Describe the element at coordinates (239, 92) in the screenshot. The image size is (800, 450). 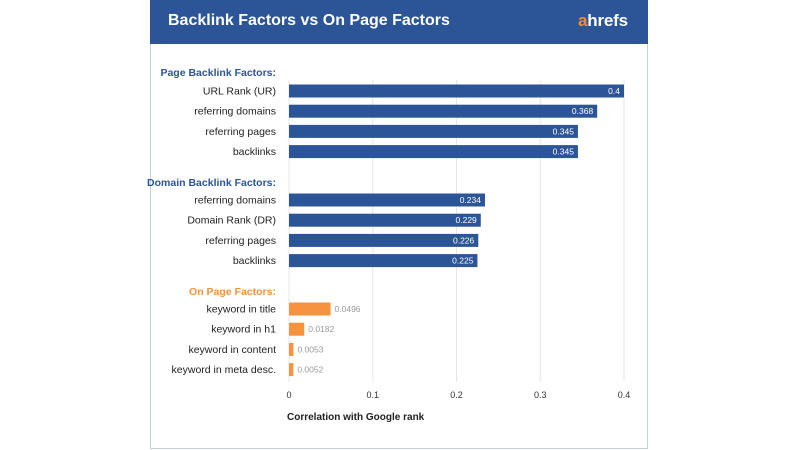
I see `category-label: URL Rank (UR)` at that location.